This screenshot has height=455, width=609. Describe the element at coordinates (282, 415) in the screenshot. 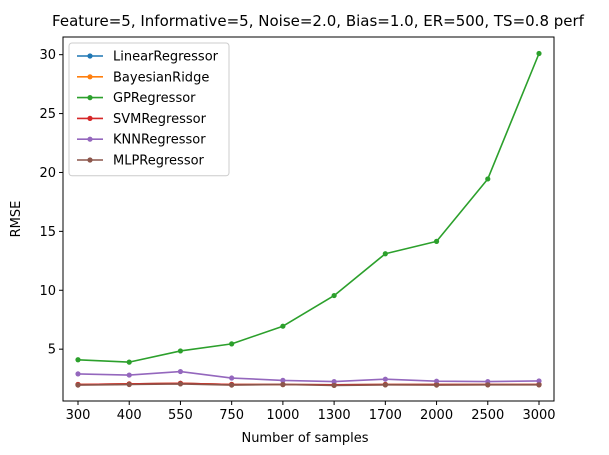

I see `x-tick-label: 1000` at that location.